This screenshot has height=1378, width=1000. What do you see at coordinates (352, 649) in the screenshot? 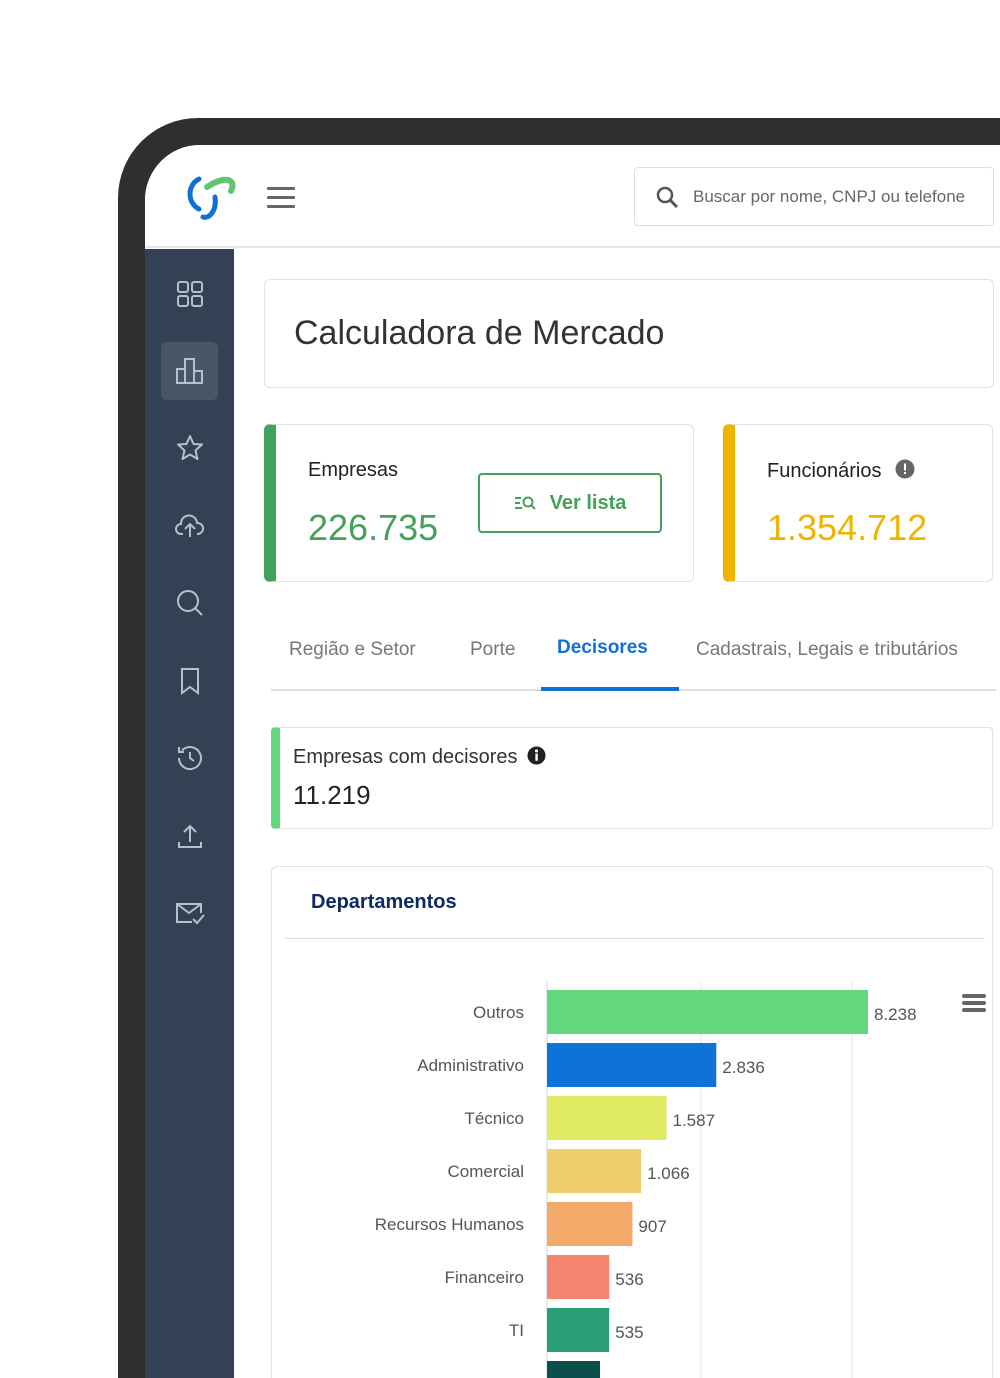
I see `tab-regiao-setor: Região e Setor` at bounding box center [352, 649].